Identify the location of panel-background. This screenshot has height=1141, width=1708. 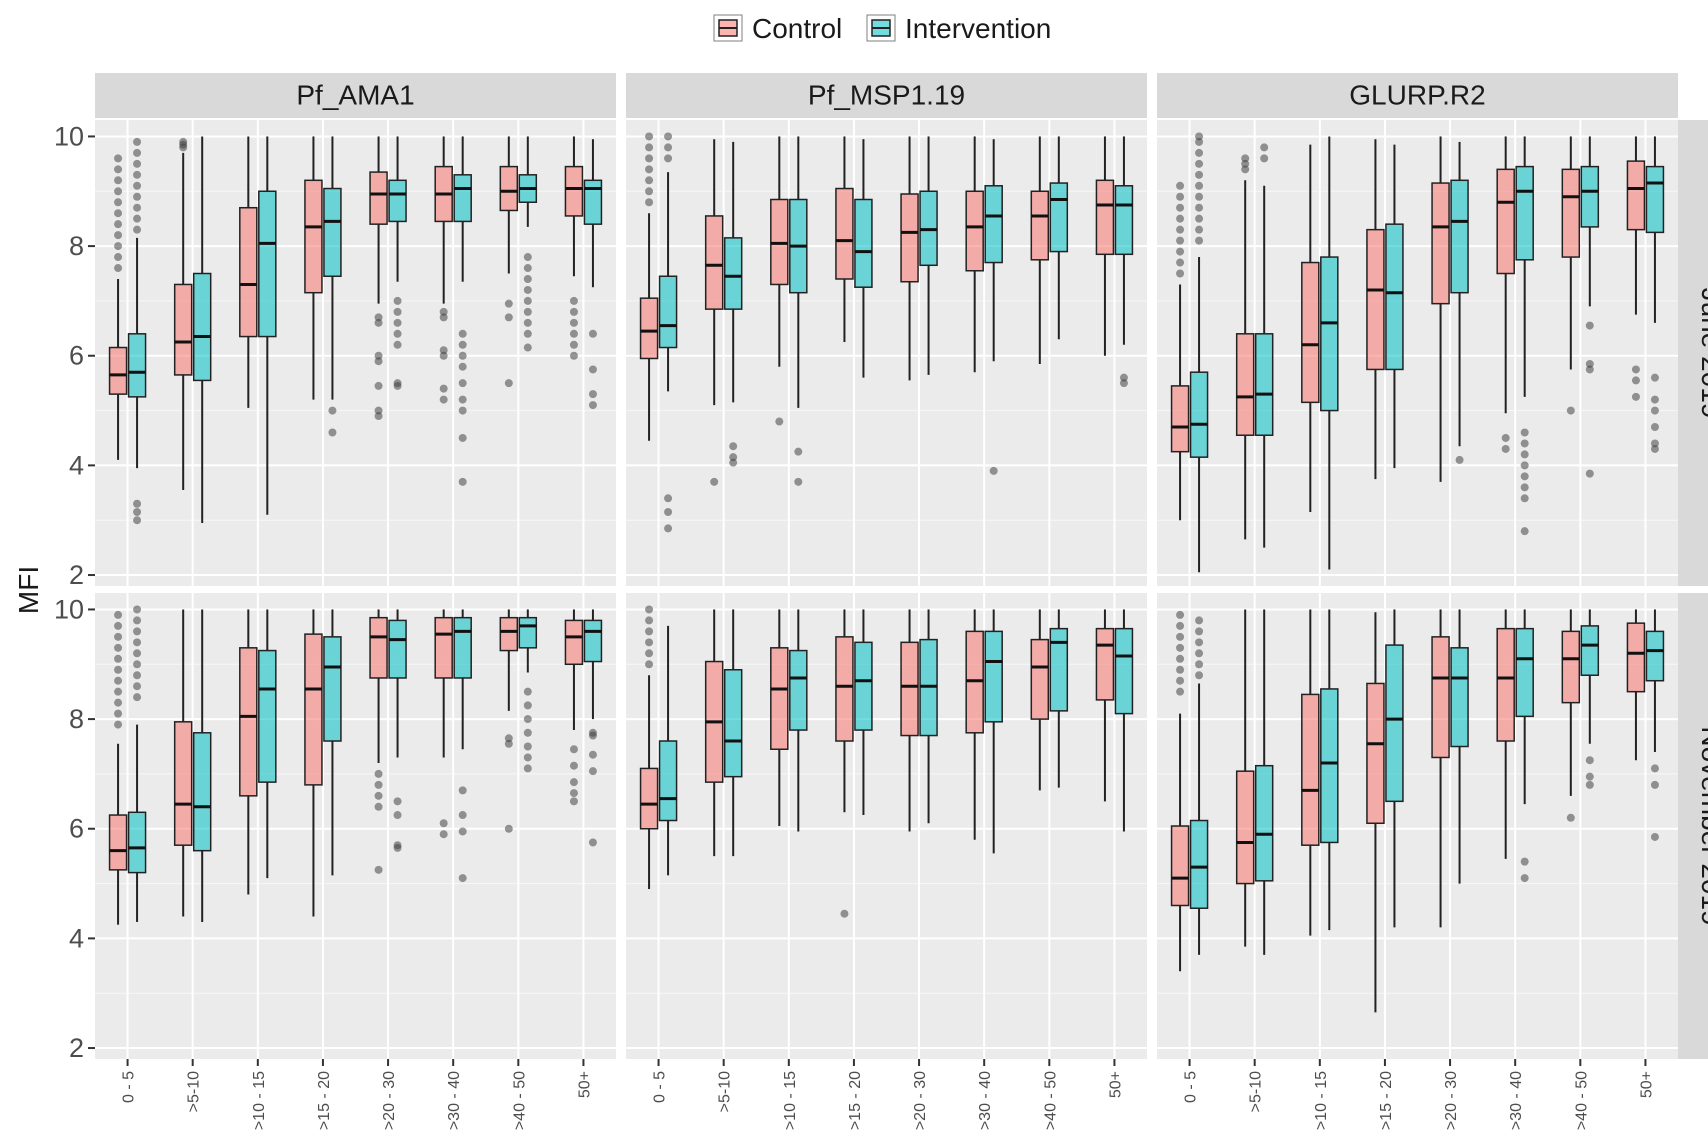
(886, 826).